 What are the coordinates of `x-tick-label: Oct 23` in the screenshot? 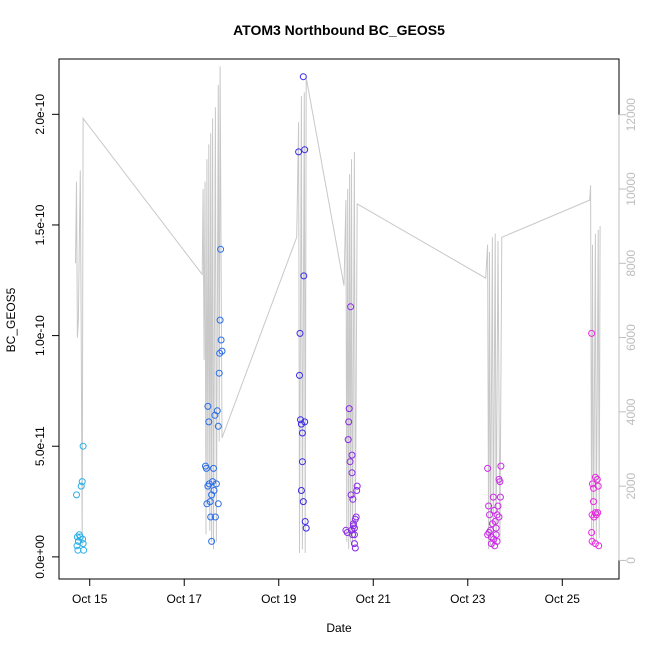 It's located at (468, 599).